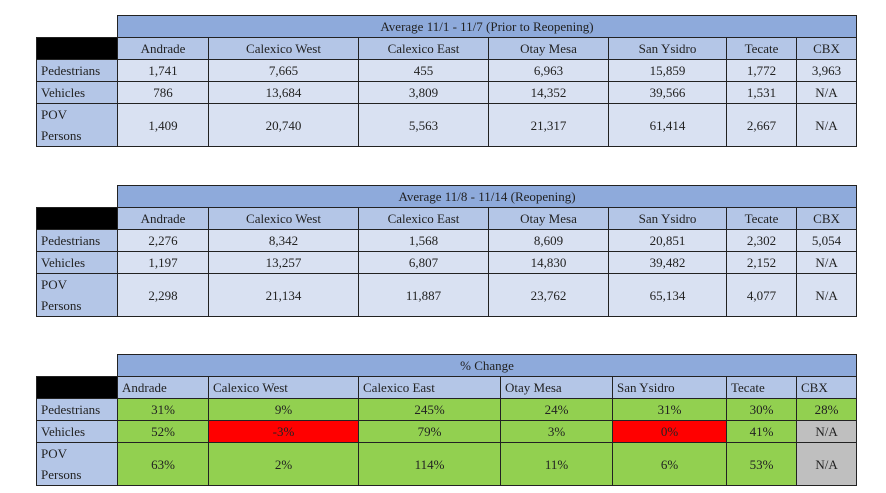 This screenshot has height=493, width=886. I want to click on data-cell: 6,963, so click(548, 70).